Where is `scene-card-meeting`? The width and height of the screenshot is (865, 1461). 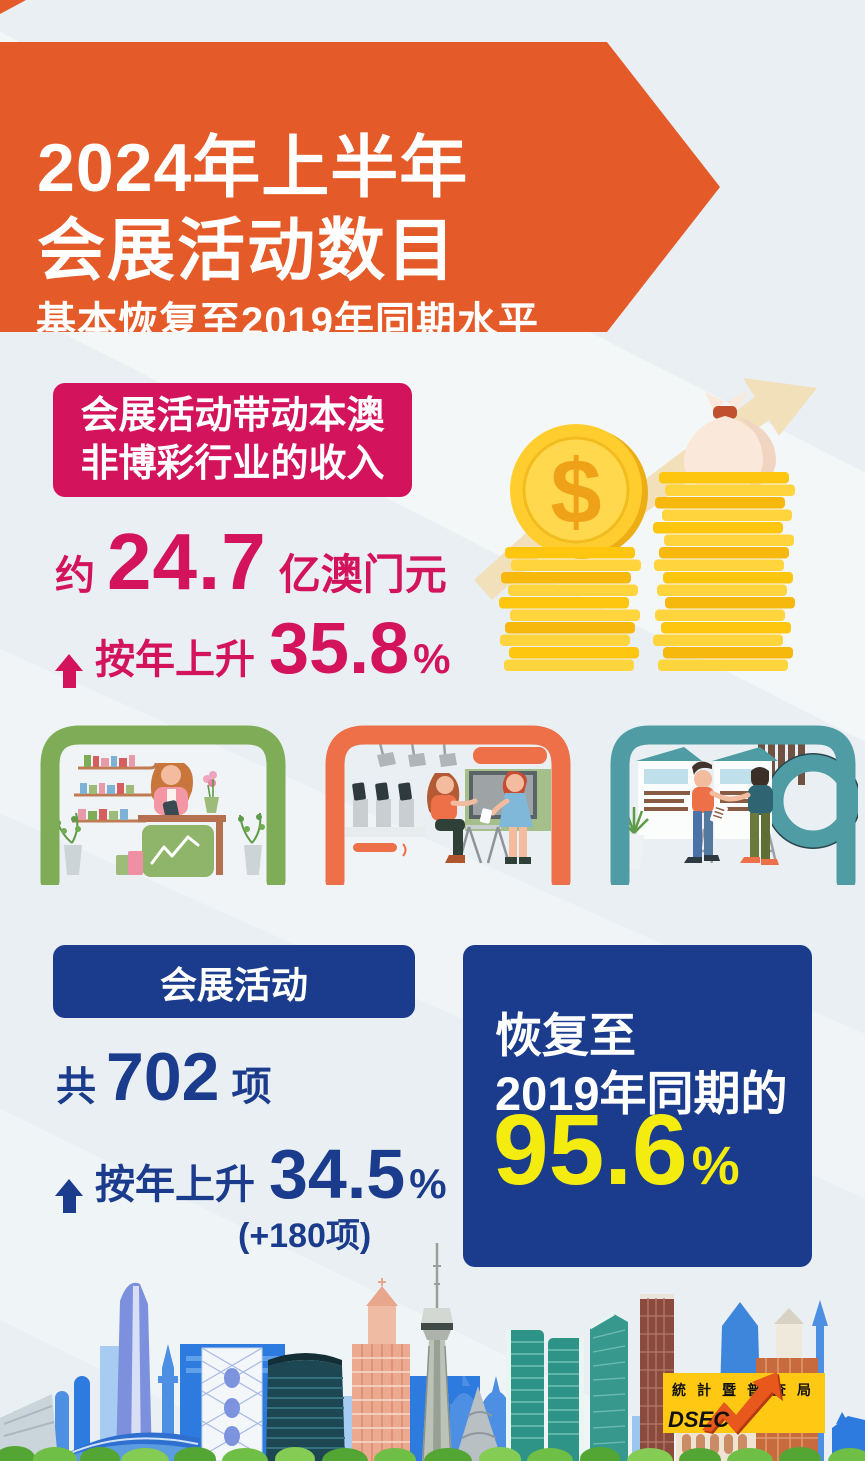
scene-card-meeting is located at coordinates (448, 805).